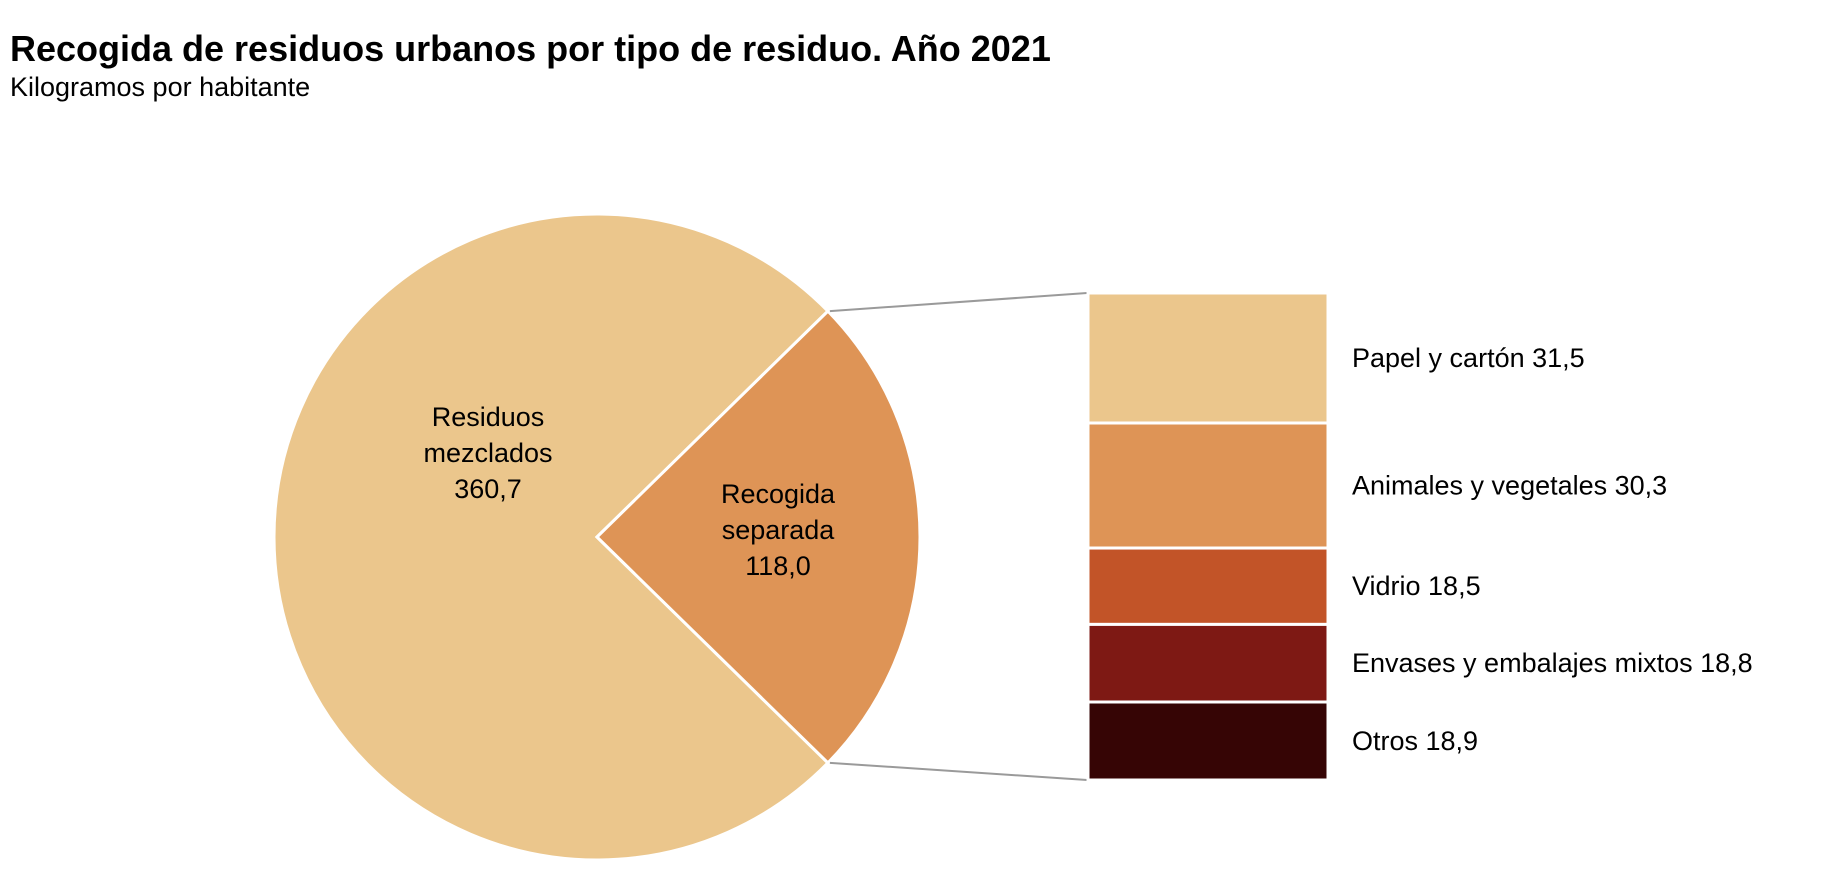 The height and width of the screenshot is (890, 1830). I want to click on pie-slice-label-line: 118,0, so click(778, 566).